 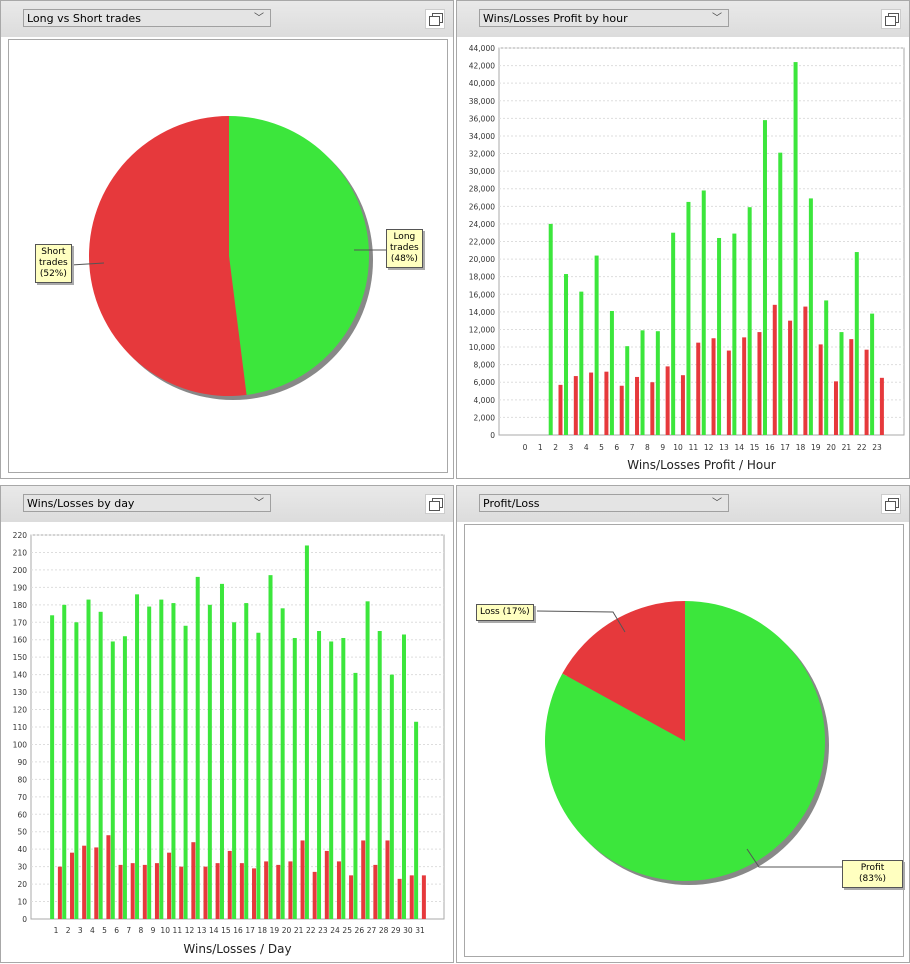 I want to click on chart-type-dropdown: Wins/Losses Profit by hour ﹀, so click(x=604, y=18).